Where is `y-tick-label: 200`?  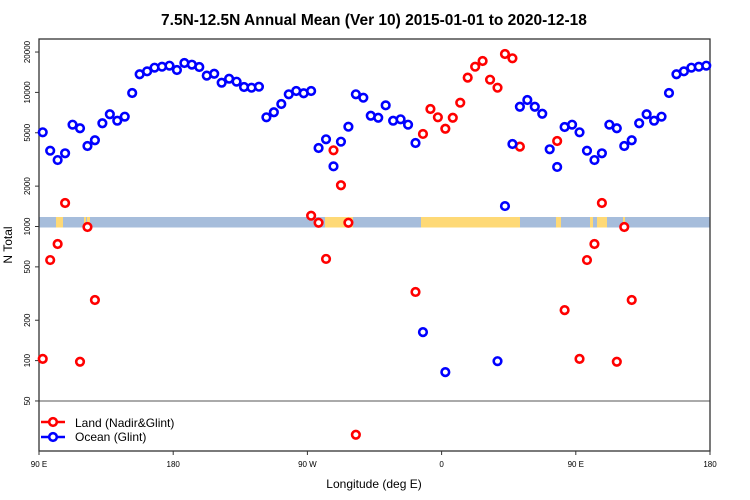
y-tick-label: 200 is located at coordinates (27, 320).